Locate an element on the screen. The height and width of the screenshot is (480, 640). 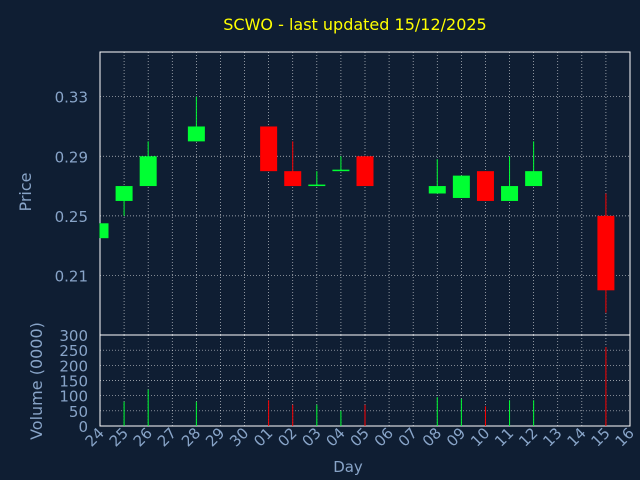
x-tick-label: 26 is located at coordinates (143, 437).